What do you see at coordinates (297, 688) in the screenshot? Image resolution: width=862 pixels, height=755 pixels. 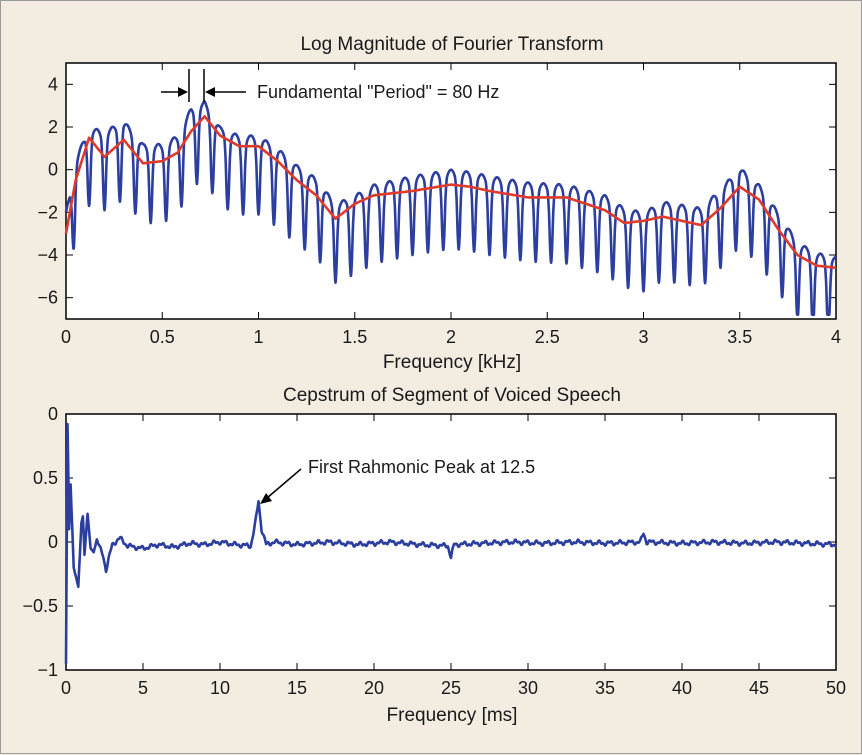 I see `x-tick-label: 15` at bounding box center [297, 688].